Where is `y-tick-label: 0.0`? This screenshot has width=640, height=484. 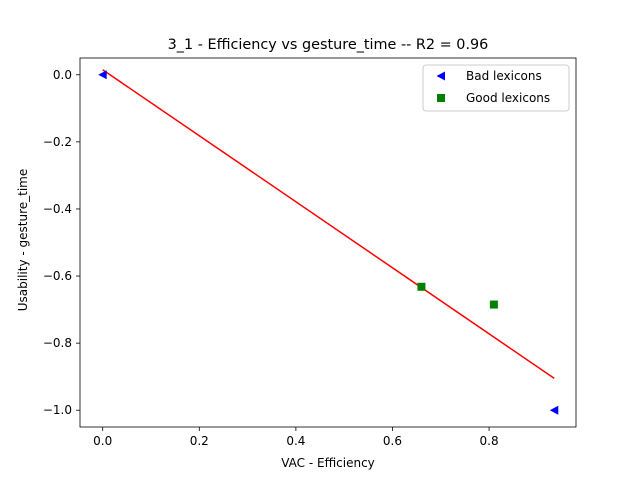 y-tick-label: 0.0 is located at coordinates (62, 75).